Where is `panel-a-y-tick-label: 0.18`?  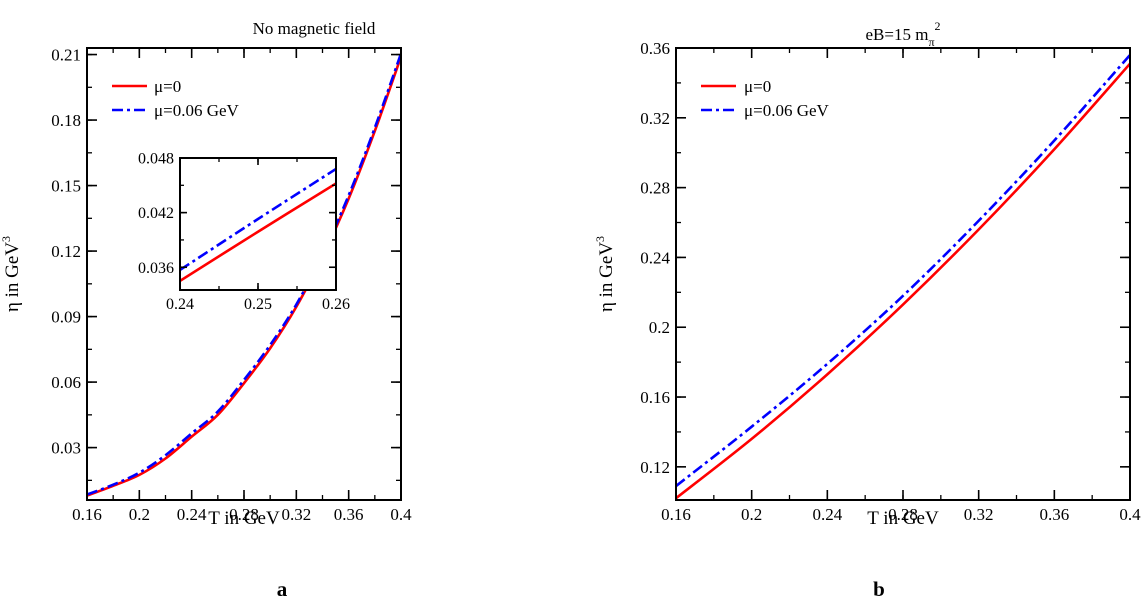 panel-a-y-tick-label: 0.18 is located at coordinates (66, 120).